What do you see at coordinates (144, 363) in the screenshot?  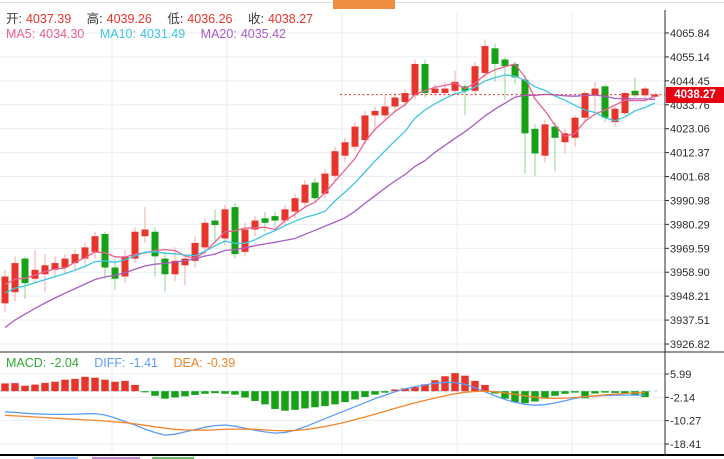 I see `diff-value: -1.41` at bounding box center [144, 363].